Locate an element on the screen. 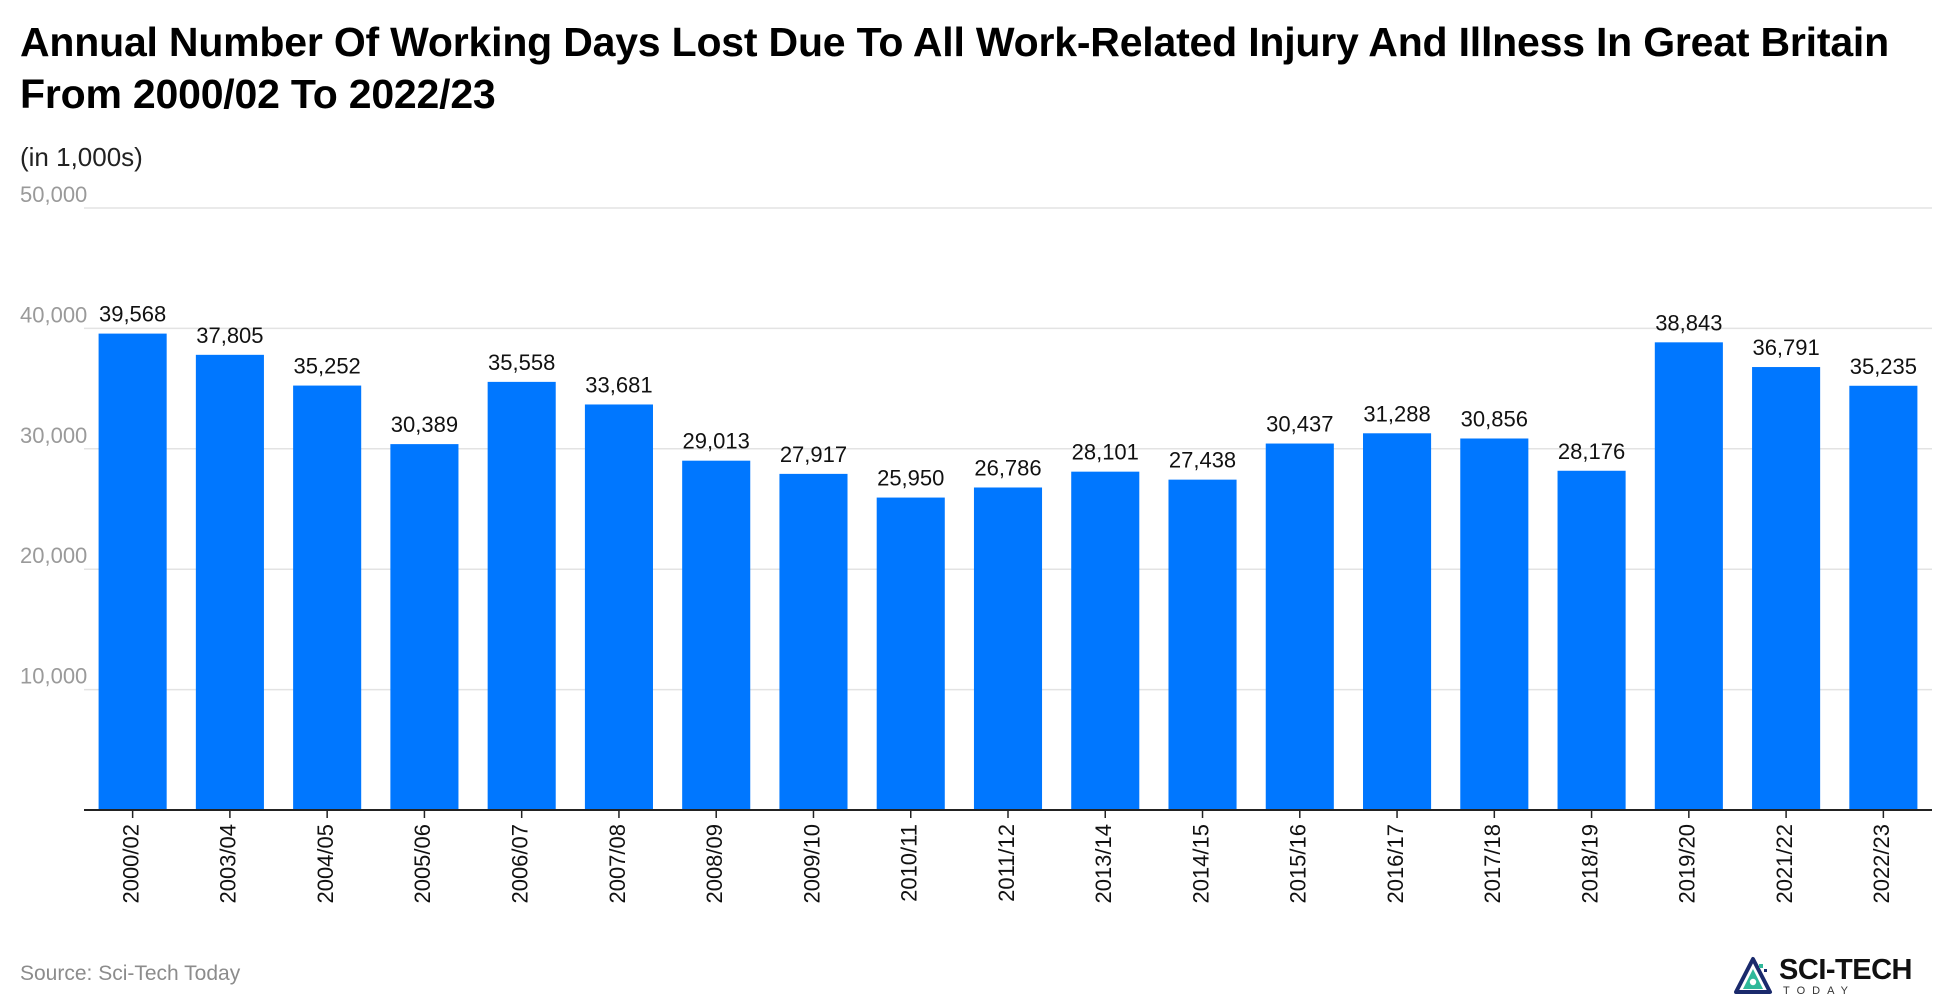 The height and width of the screenshot is (1006, 1952). y-tick-label: 50,000 is located at coordinates (53, 194).